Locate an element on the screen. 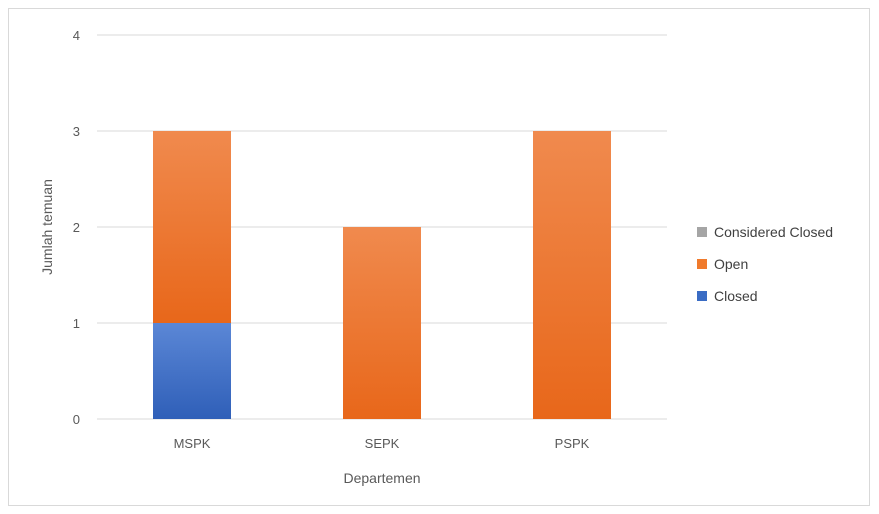 This screenshot has width=879, height=514. x-tick-label: MSPK is located at coordinates (192, 443).